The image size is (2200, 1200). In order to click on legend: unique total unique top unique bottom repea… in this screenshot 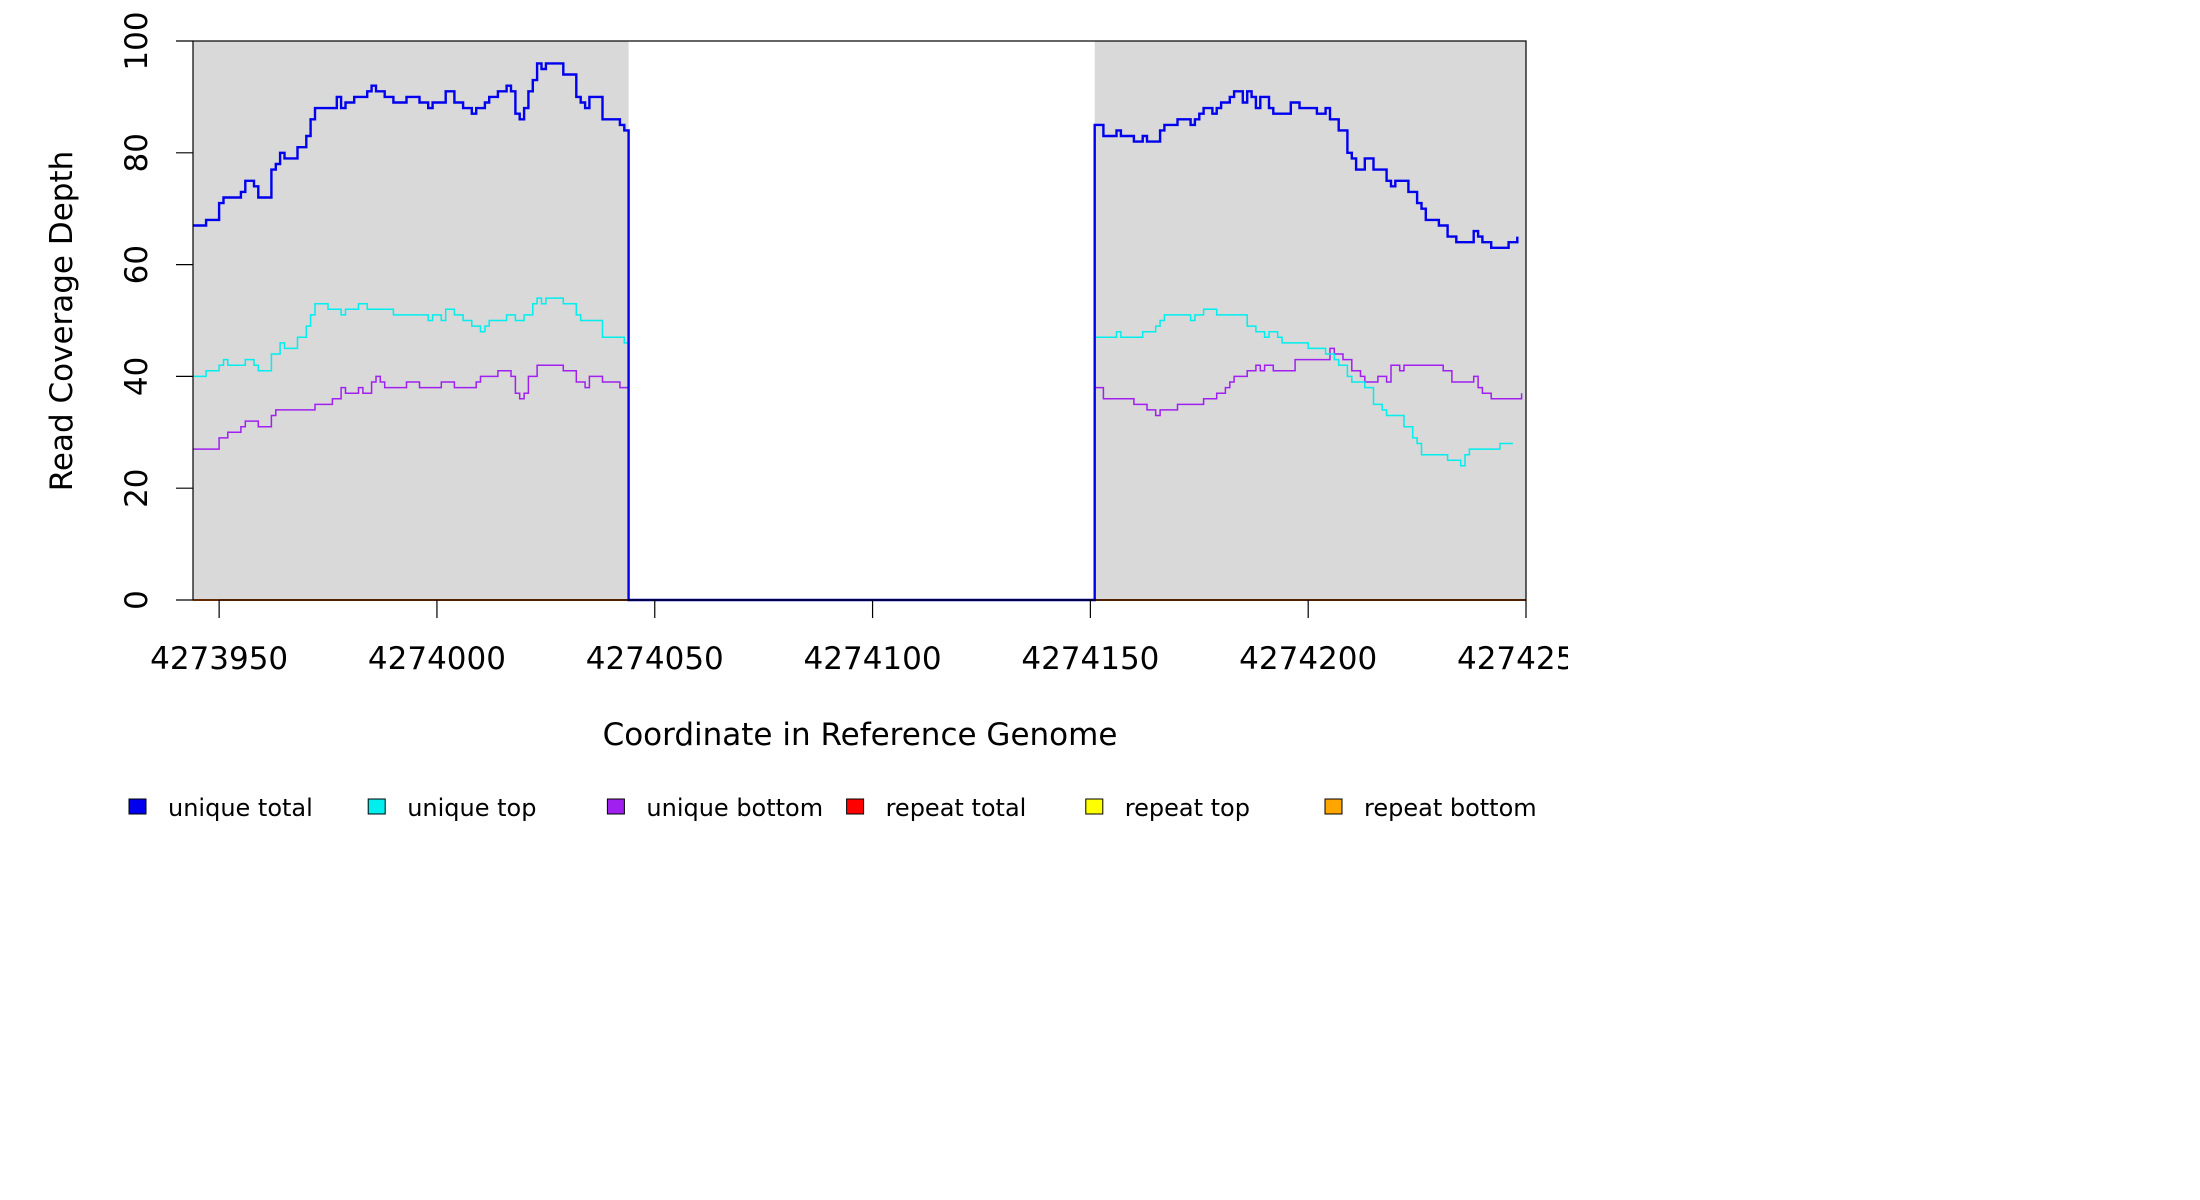, I will do `click(832, 808)`.